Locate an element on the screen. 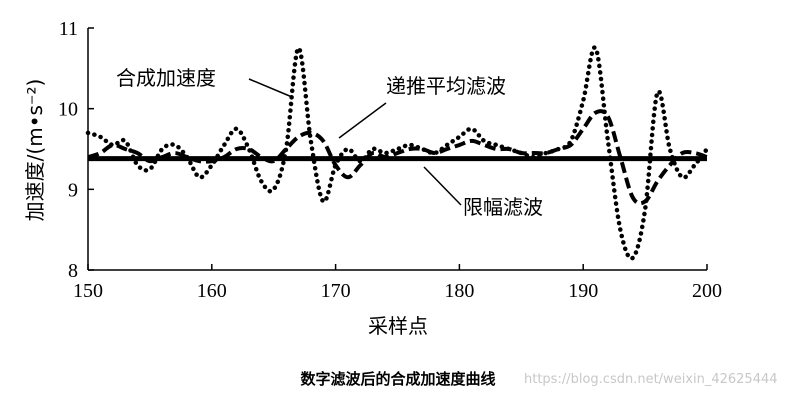 The width and height of the screenshot is (796, 403). y-axis-title: 加速度/(m•s⁻²) is located at coordinates (35, 150).